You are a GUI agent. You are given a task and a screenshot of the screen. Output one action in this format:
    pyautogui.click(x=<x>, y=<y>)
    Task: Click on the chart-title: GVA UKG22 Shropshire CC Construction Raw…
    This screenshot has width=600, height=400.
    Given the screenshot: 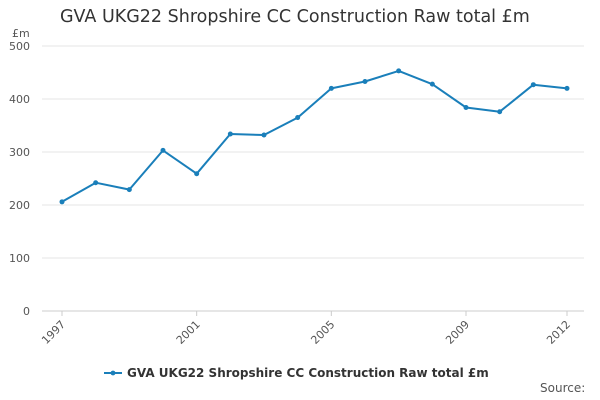 What is the action you would take?
    pyautogui.click(x=295, y=17)
    